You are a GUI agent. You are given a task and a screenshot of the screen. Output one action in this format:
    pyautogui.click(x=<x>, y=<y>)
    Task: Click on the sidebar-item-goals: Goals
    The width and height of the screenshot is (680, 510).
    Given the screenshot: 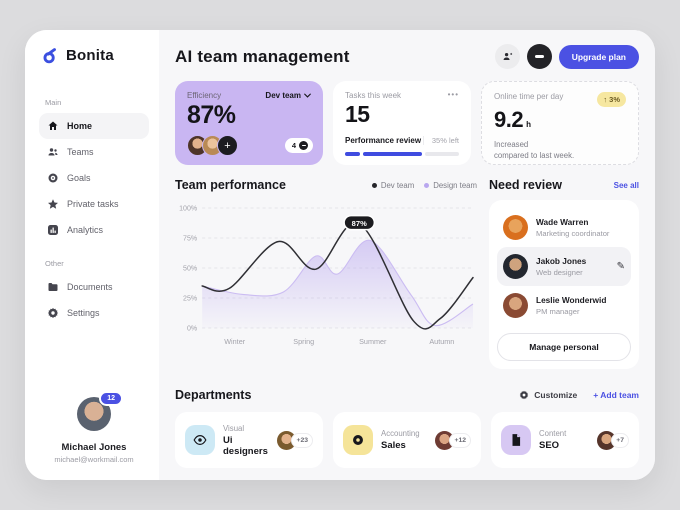 What is the action you would take?
    pyautogui.click(x=94, y=178)
    